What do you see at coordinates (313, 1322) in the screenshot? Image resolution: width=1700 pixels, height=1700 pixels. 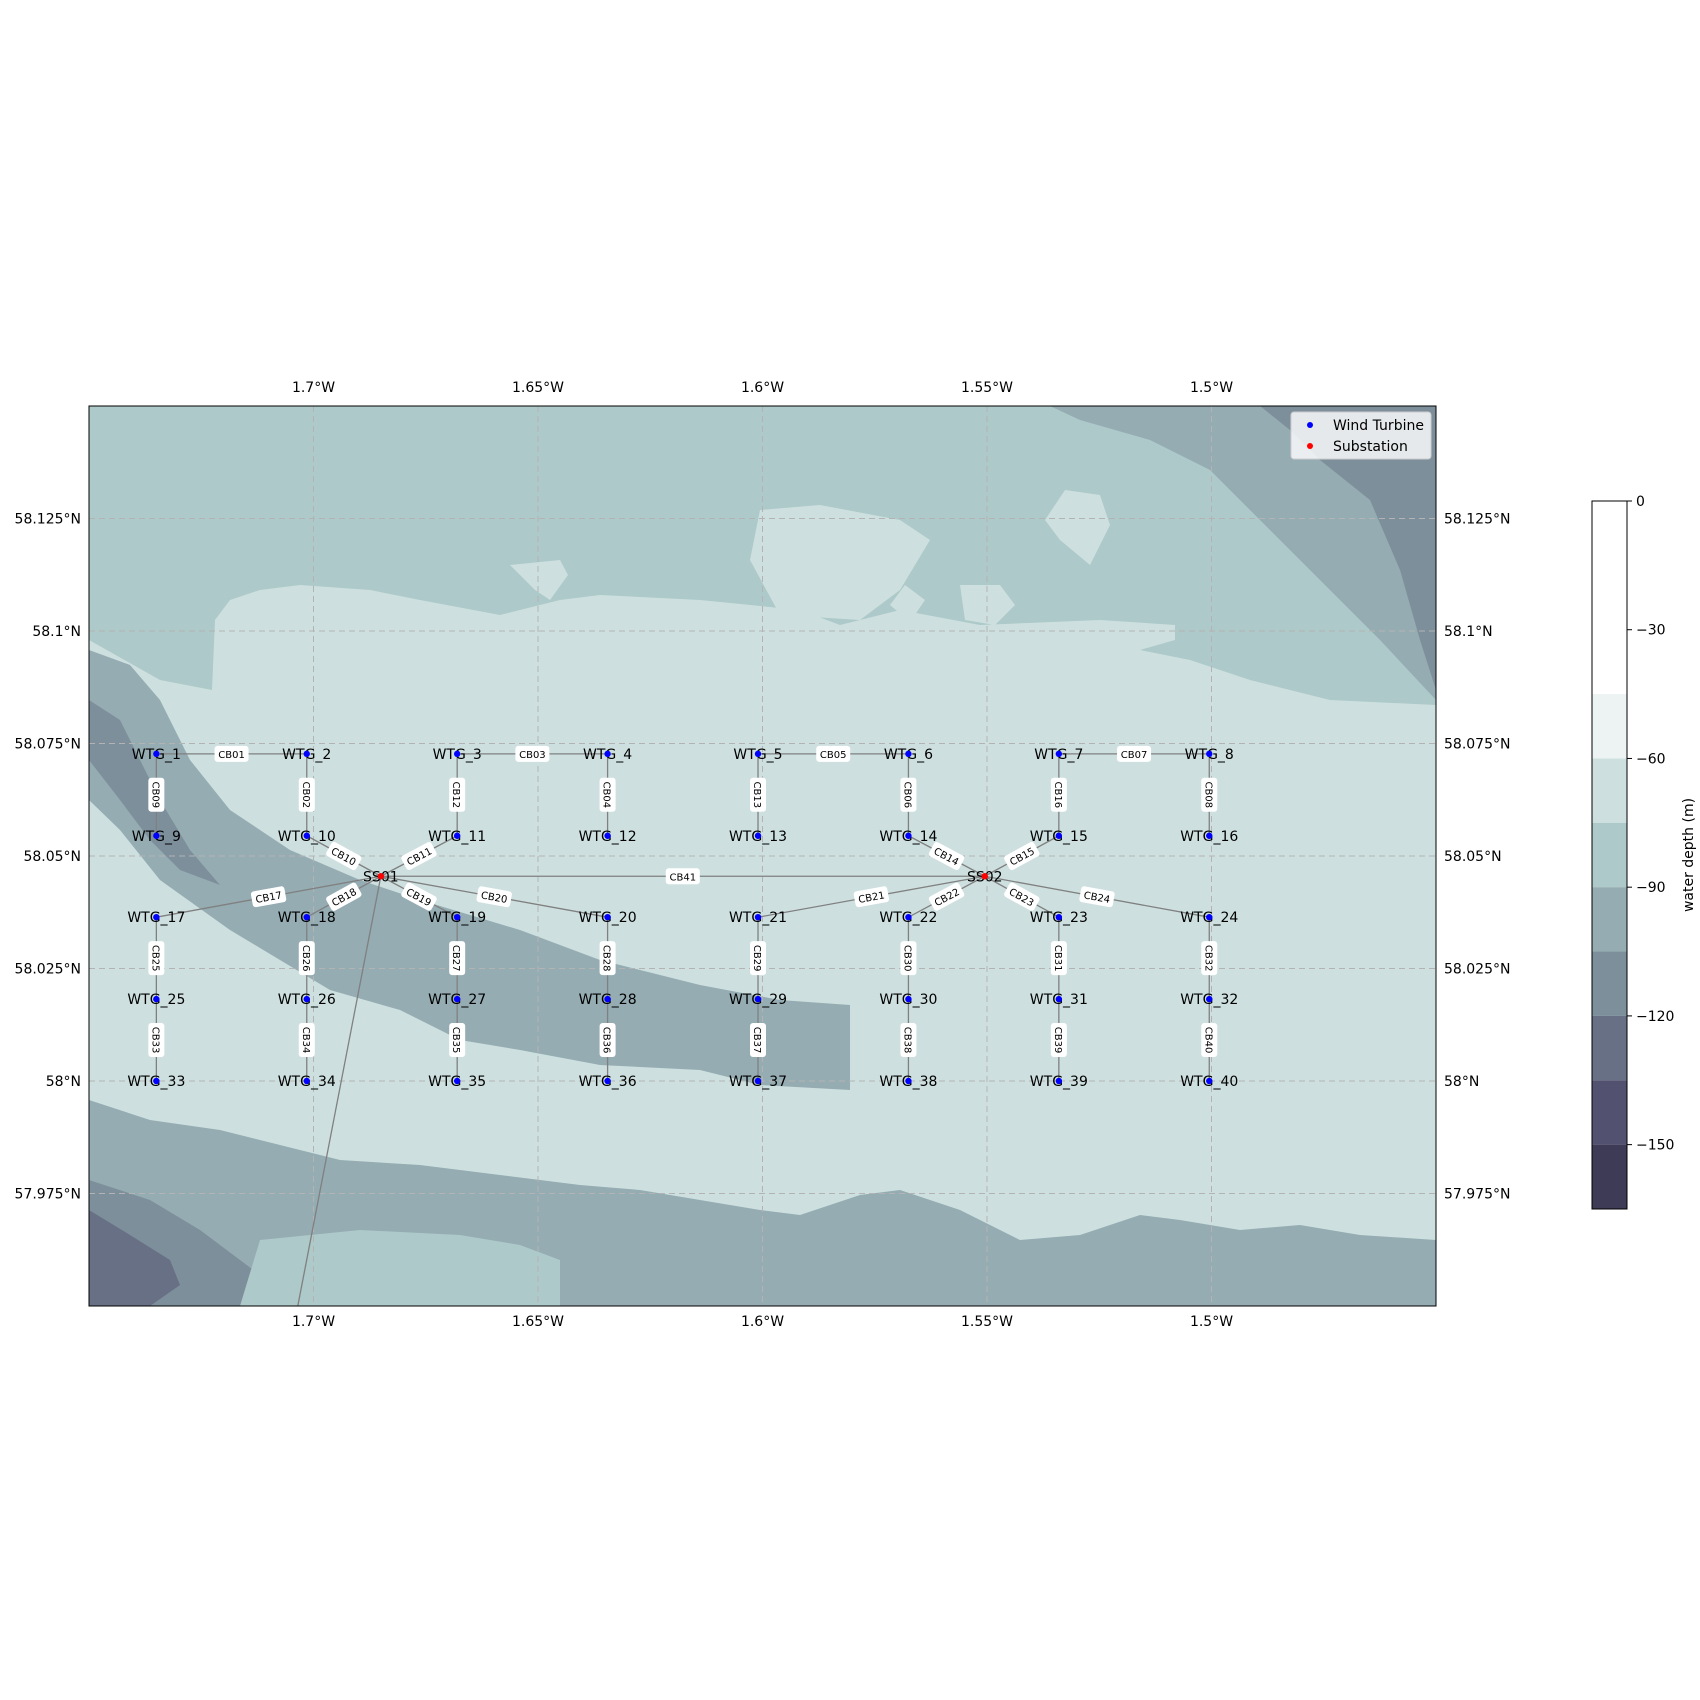 I see `lon-tick-bottom: 1.7°W` at bounding box center [313, 1322].